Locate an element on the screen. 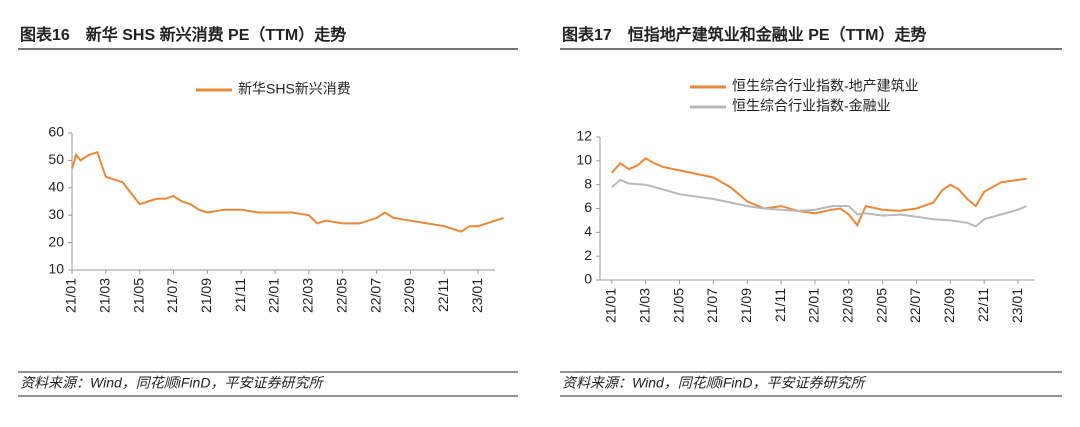 The width and height of the screenshot is (1080, 427). y-tick-label: 50 is located at coordinates (56, 159).